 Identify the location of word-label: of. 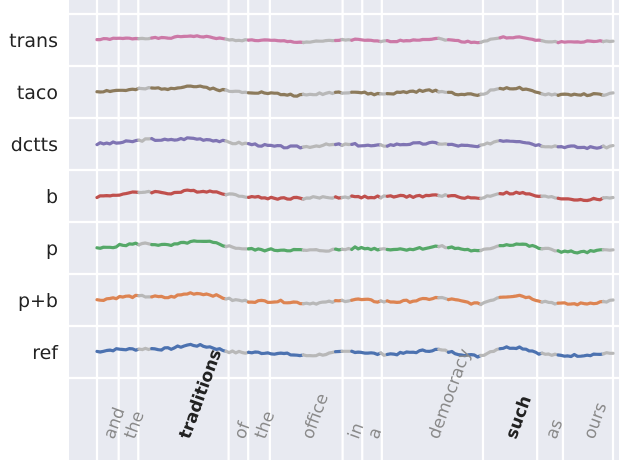
(242, 430).